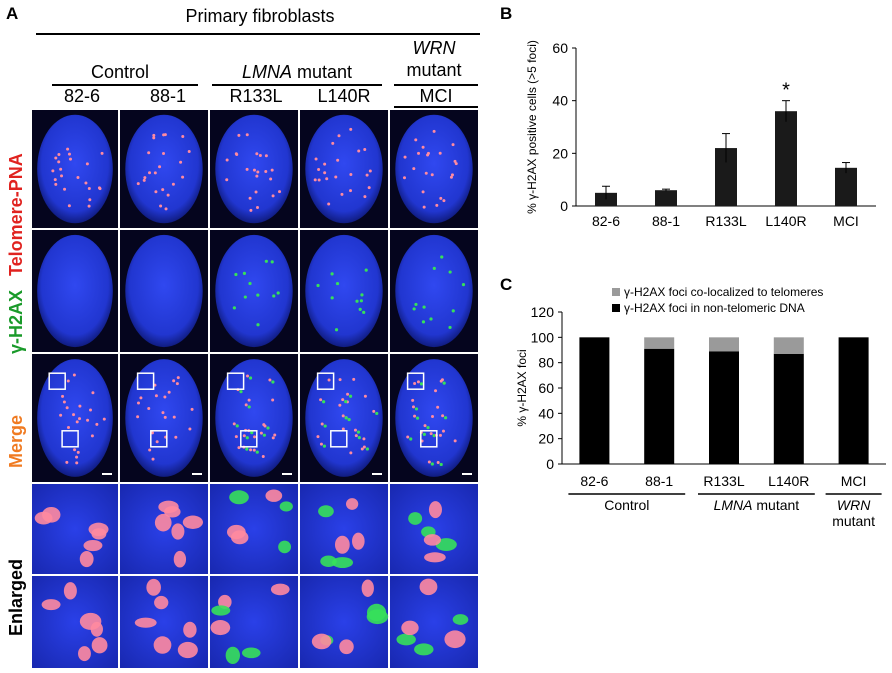 Image resolution: width=892 pixels, height=673 pixels. Describe the element at coordinates (16, 441) in the screenshot. I see `row-label-merge: Merge` at that location.